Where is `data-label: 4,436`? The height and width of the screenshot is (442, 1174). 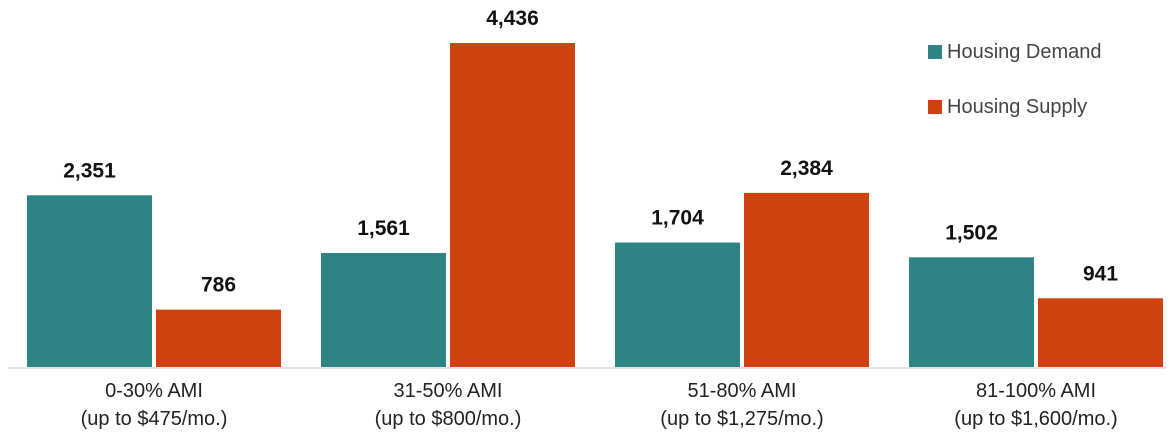
data-label: 4,436 is located at coordinates (512, 18).